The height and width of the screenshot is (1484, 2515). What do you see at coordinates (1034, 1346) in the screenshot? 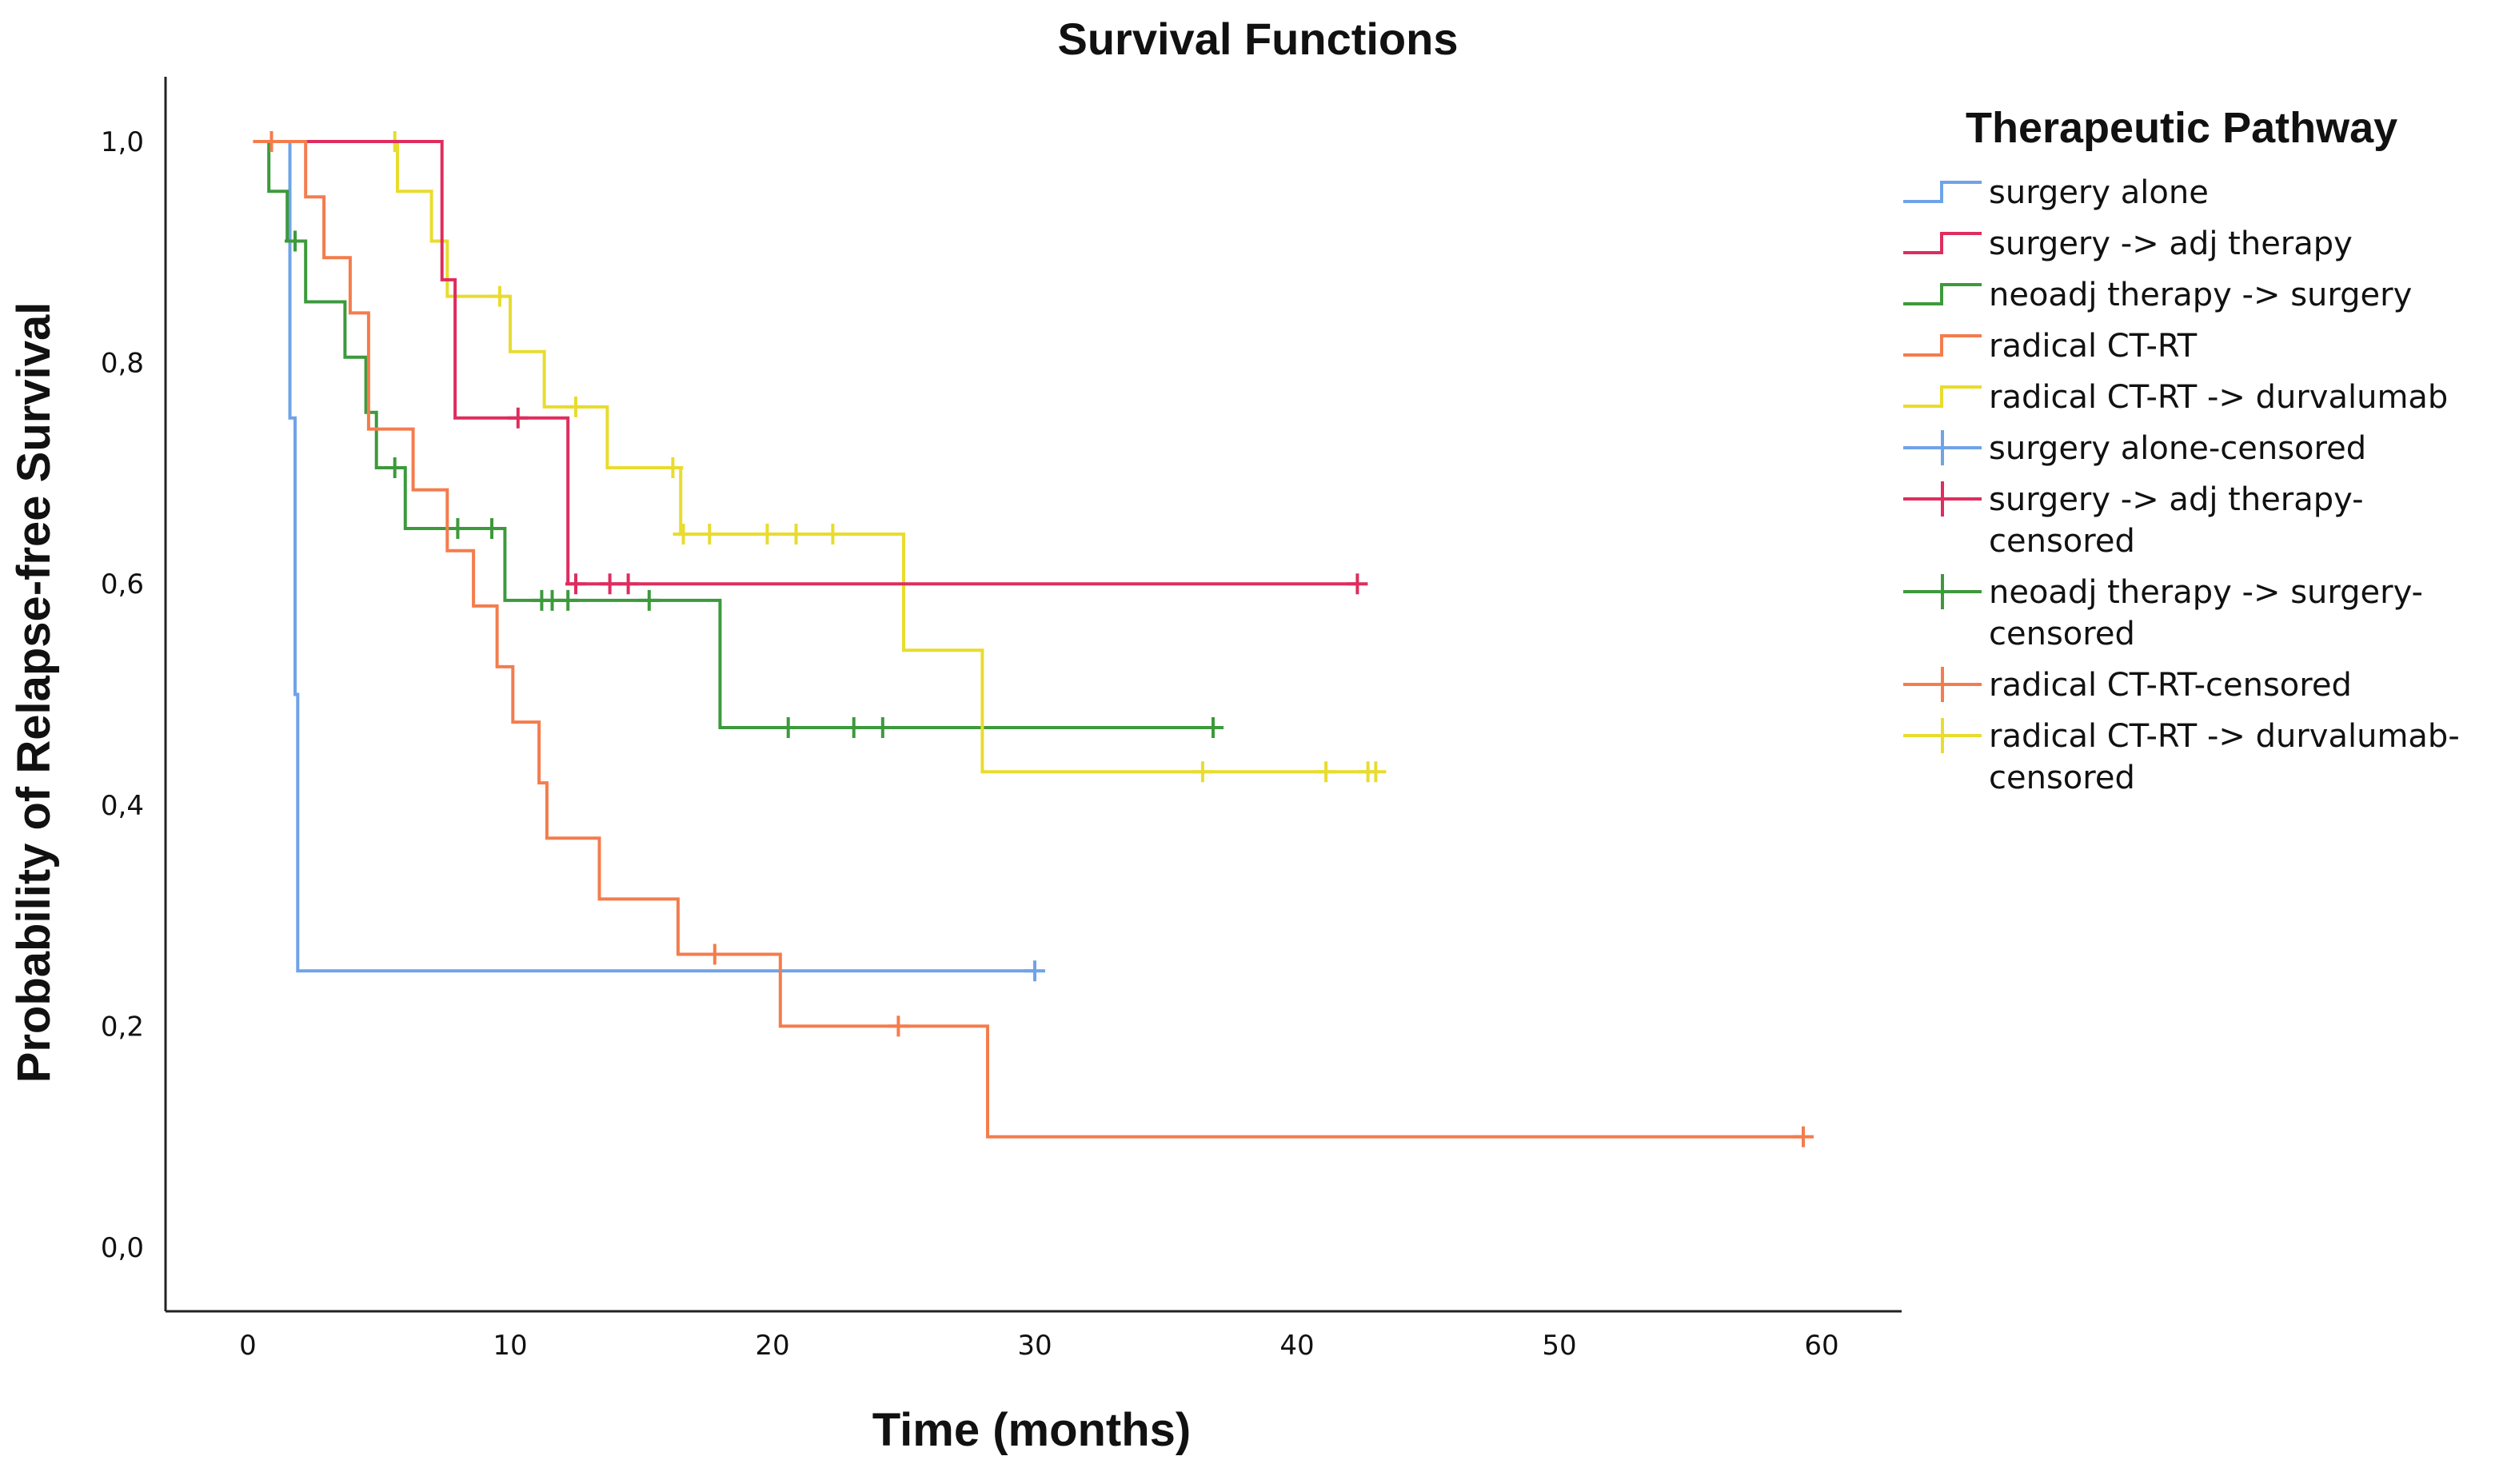
I see `x-tick-label: 30` at bounding box center [1034, 1346].